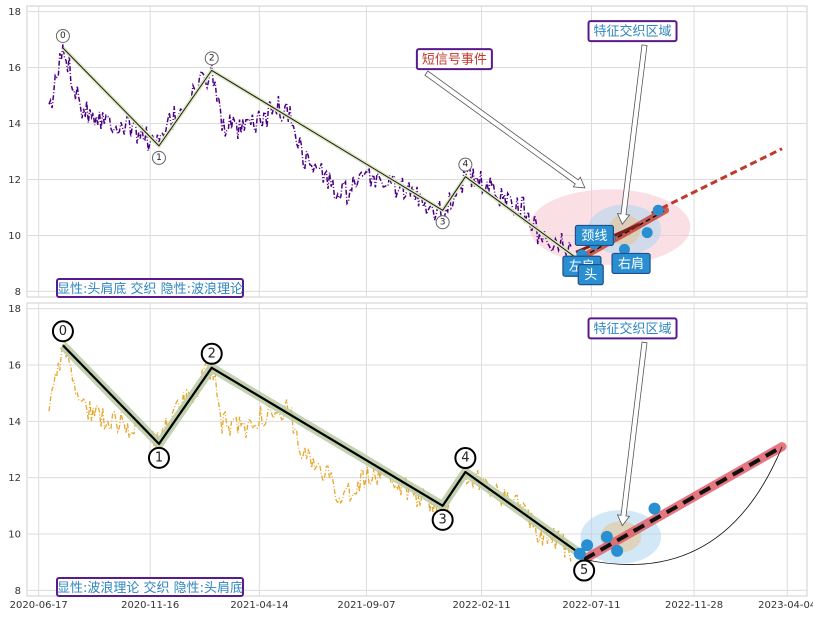  Describe the element at coordinates (39, 605) in the screenshot. I see `x-tick-label: 2020-06-17` at that location.